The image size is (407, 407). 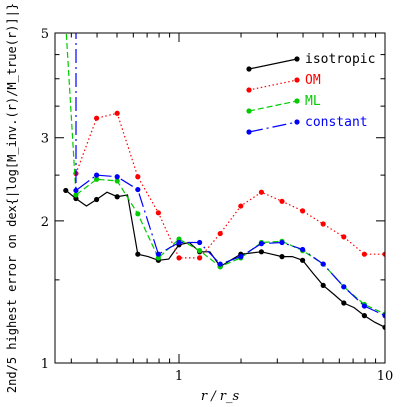 What do you see at coordinates (45, 34) in the screenshot?
I see `y-tick-label: 5` at bounding box center [45, 34].